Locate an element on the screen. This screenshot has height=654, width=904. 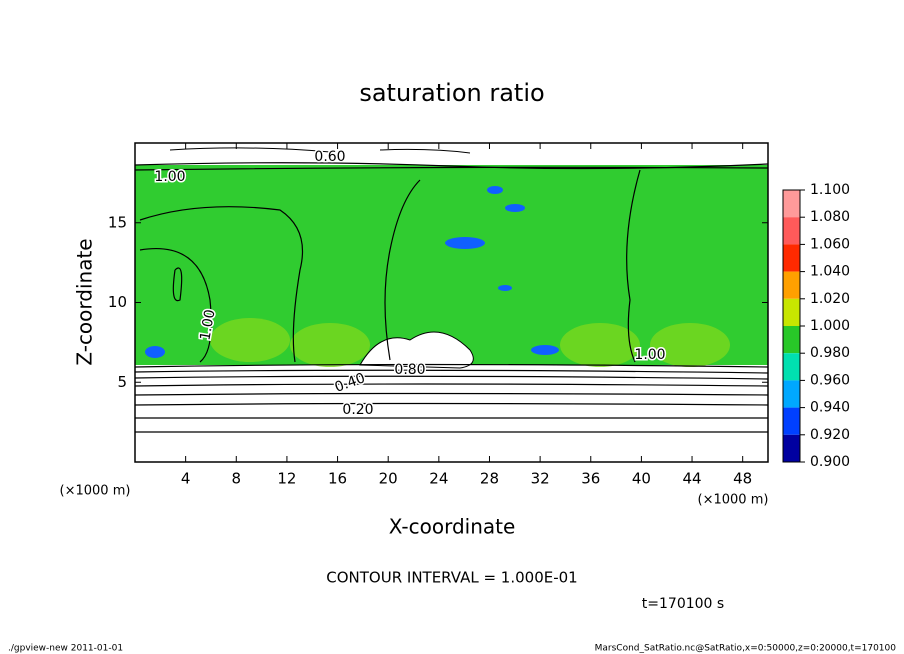
y-tick-label: 10 is located at coordinates (117, 302).